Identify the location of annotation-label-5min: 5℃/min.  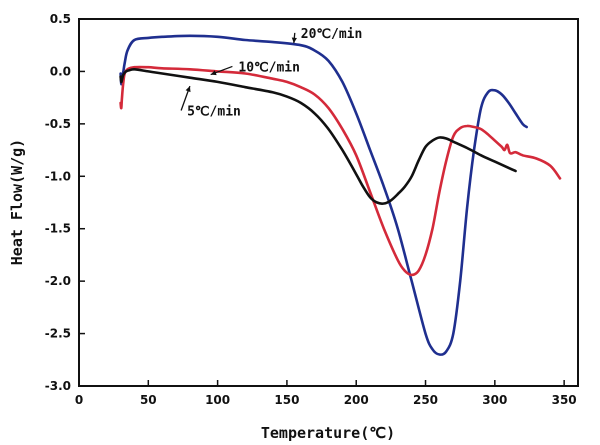
(214, 111).